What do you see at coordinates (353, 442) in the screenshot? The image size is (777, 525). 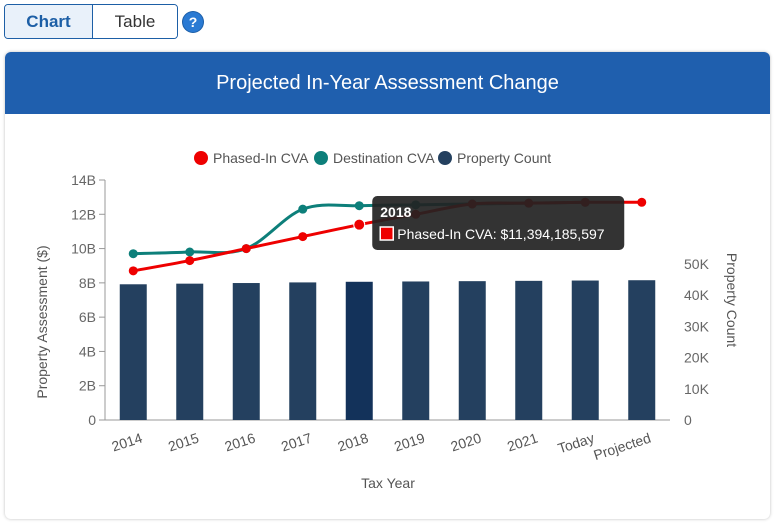 I see `x-tick-label: 2018` at bounding box center [353, 442].